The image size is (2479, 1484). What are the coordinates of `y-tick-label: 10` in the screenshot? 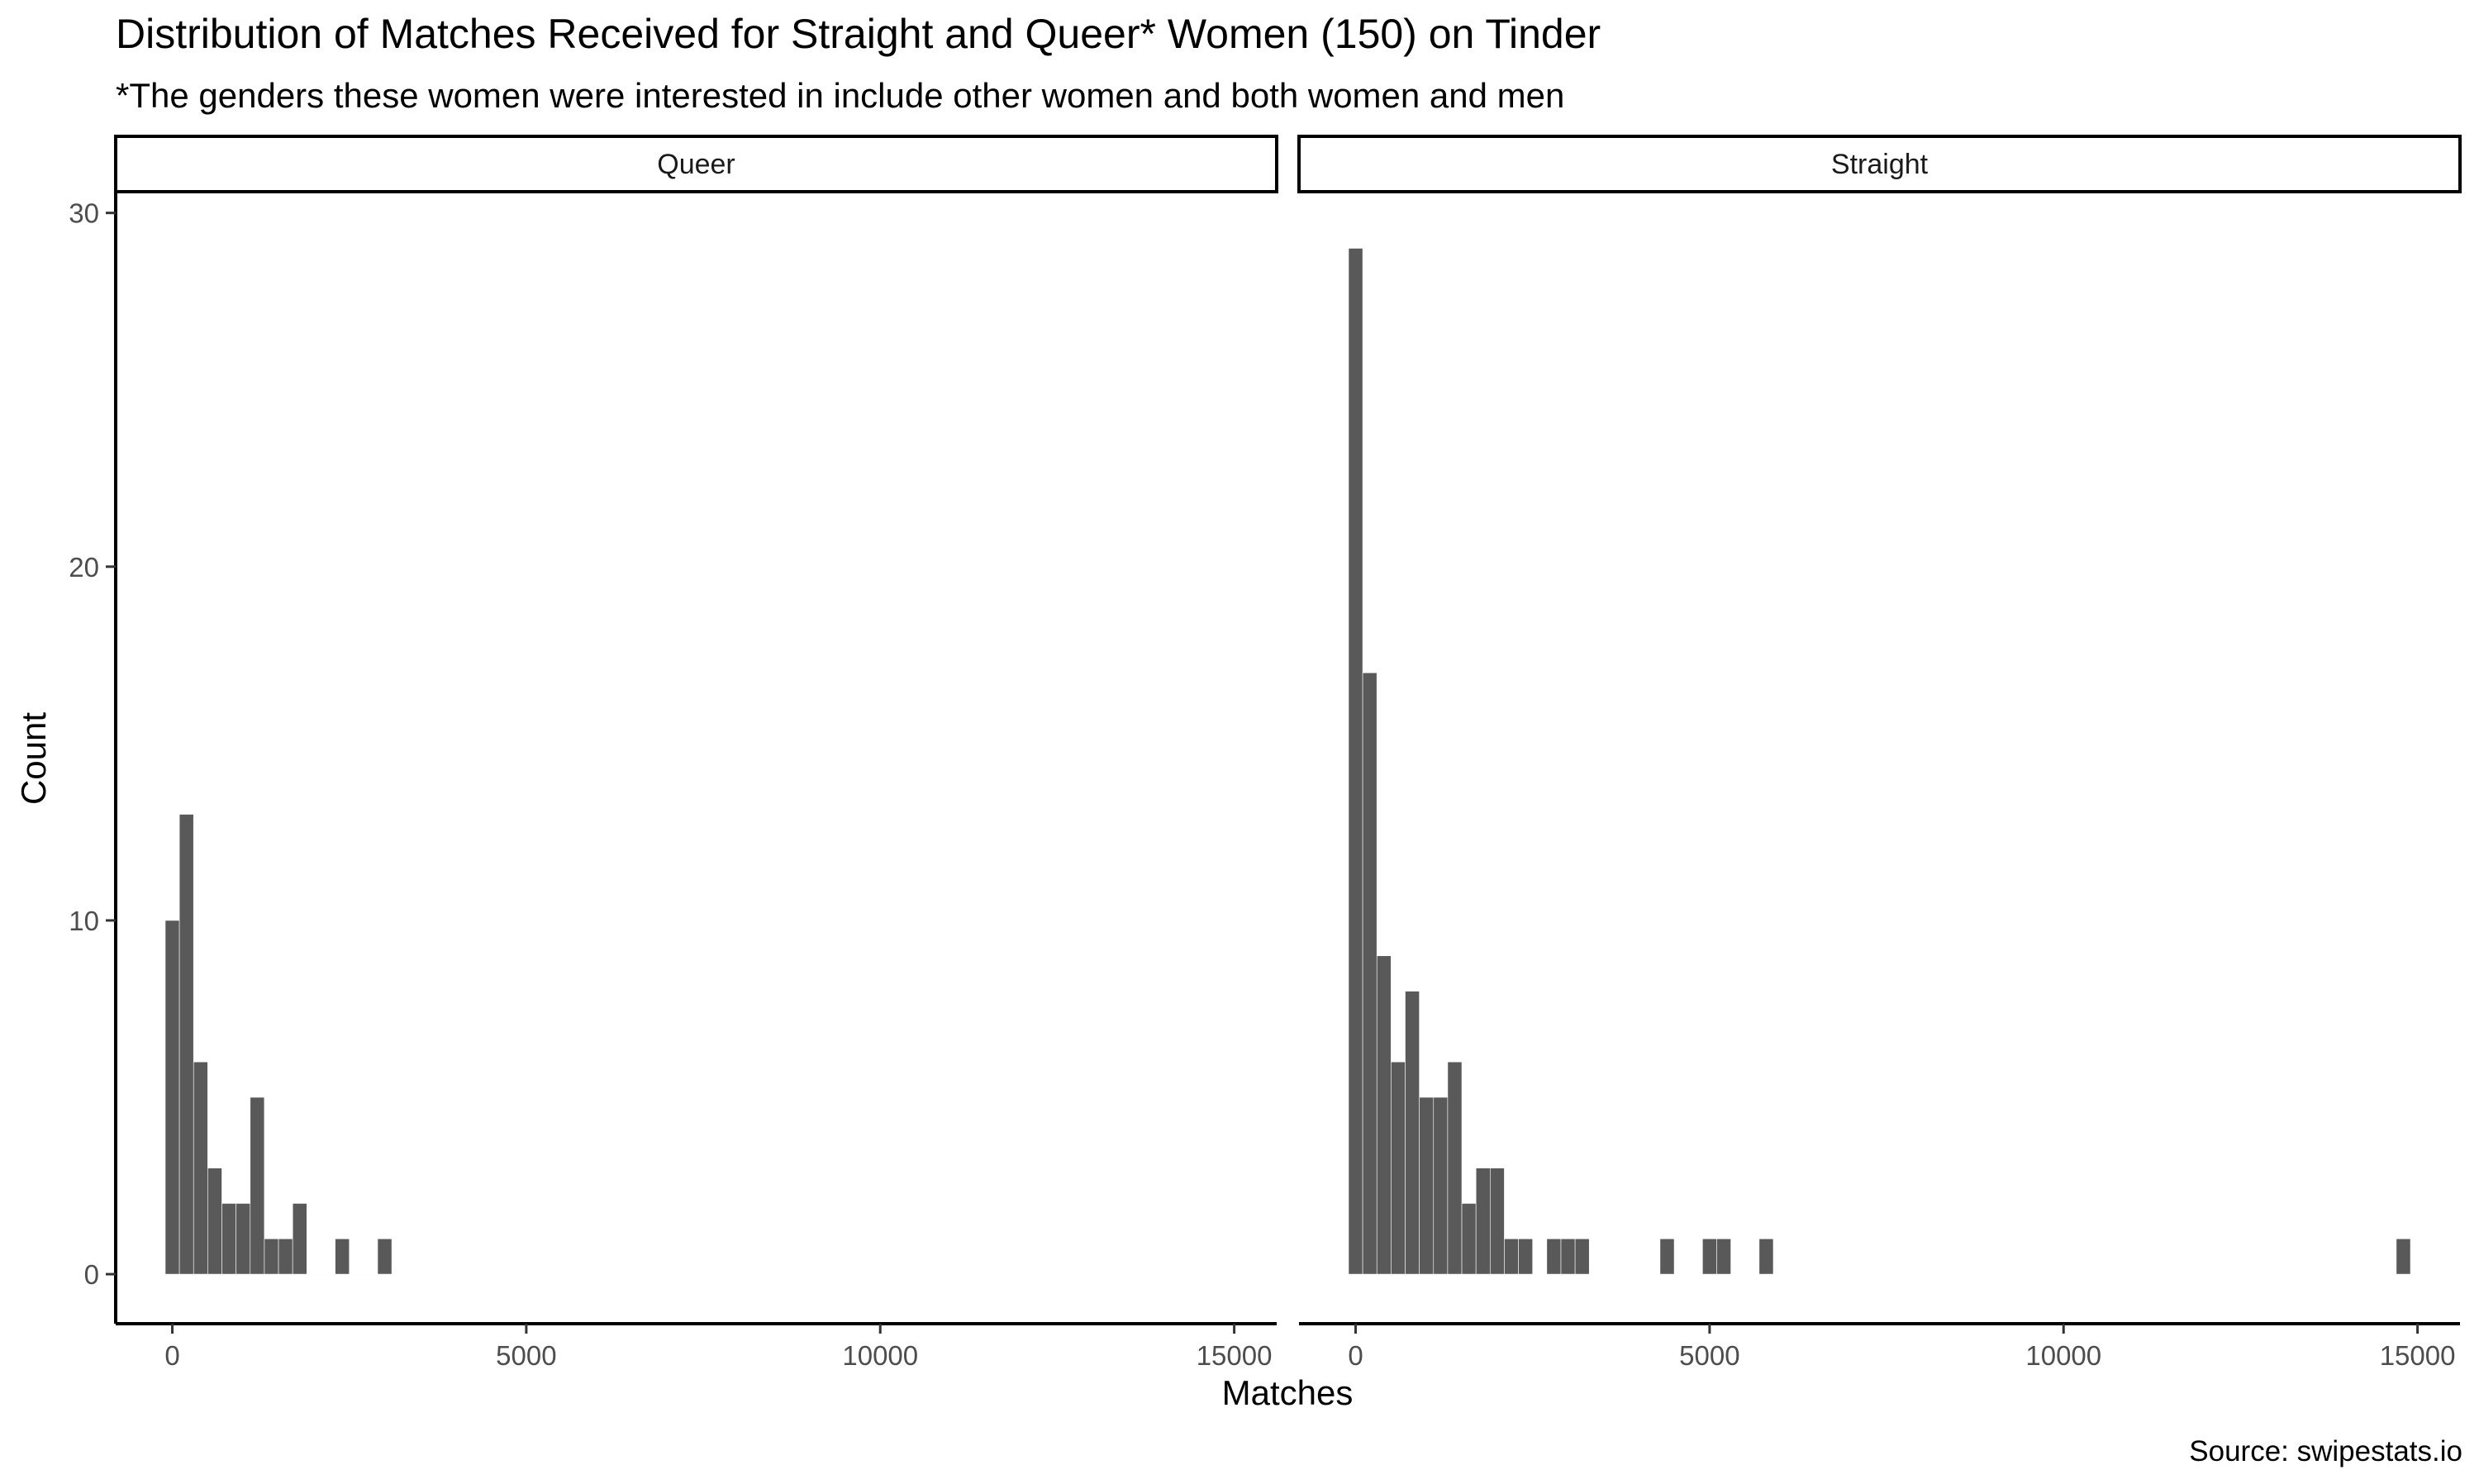 It's located at (84, 921).